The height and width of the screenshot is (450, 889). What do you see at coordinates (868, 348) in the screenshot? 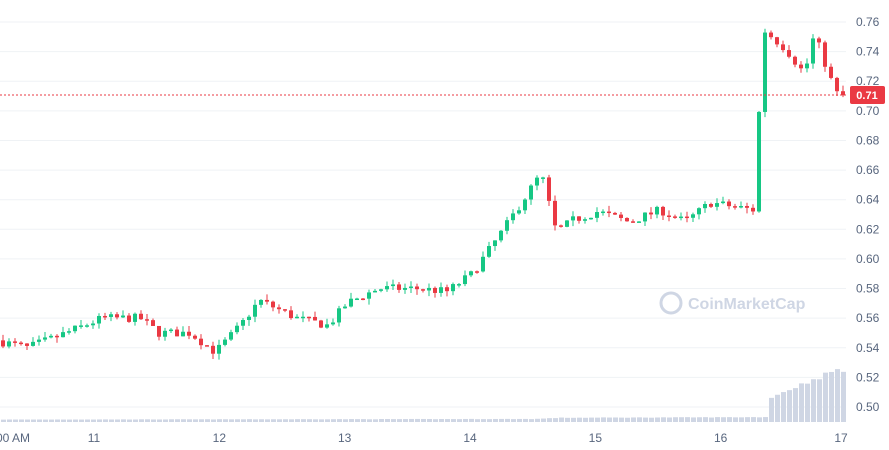
I see `y-tick-label: 0.54` at bounding box center [868, 348].